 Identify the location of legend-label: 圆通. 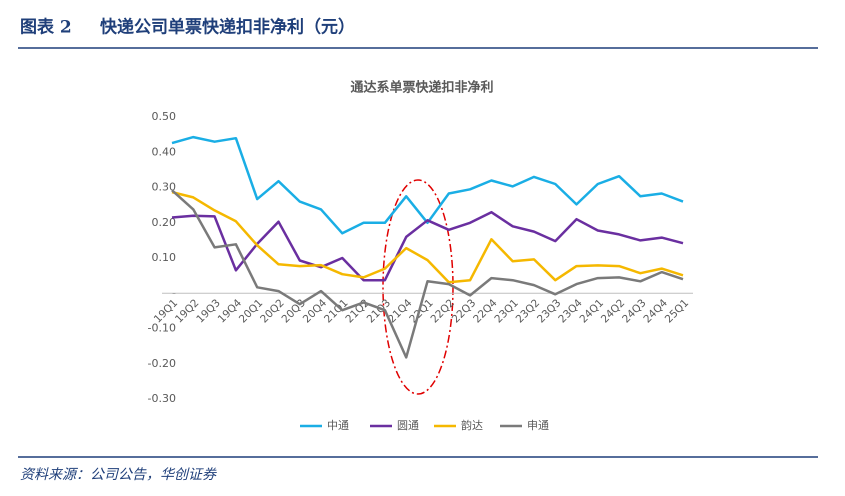
(408, 425).